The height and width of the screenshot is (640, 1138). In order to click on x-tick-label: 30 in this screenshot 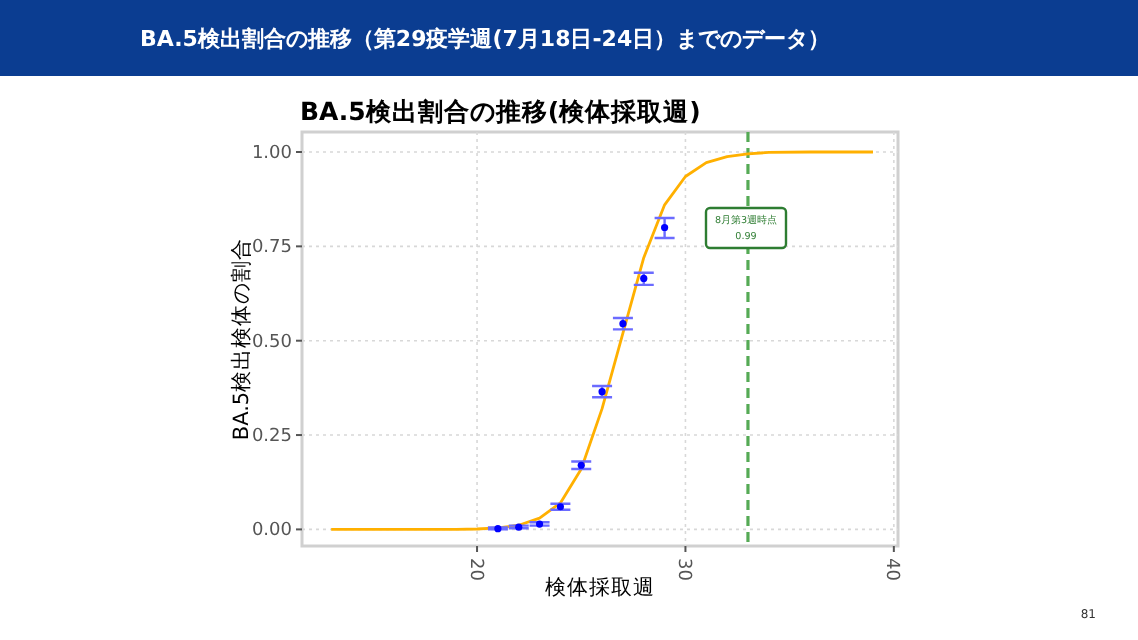, I will do `click(683, 570)`.